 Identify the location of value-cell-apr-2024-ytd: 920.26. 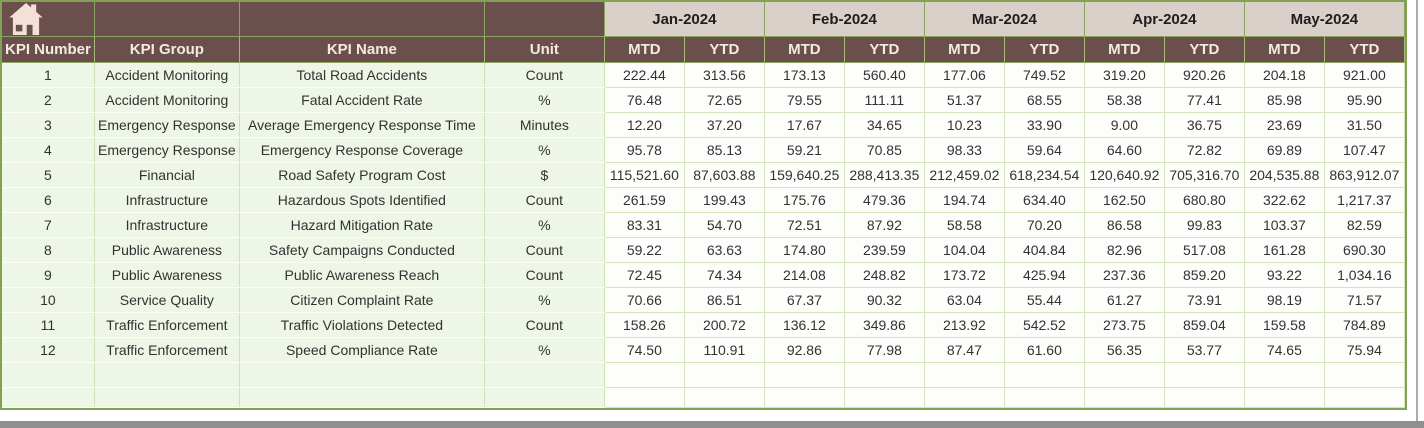
(1204, 75).